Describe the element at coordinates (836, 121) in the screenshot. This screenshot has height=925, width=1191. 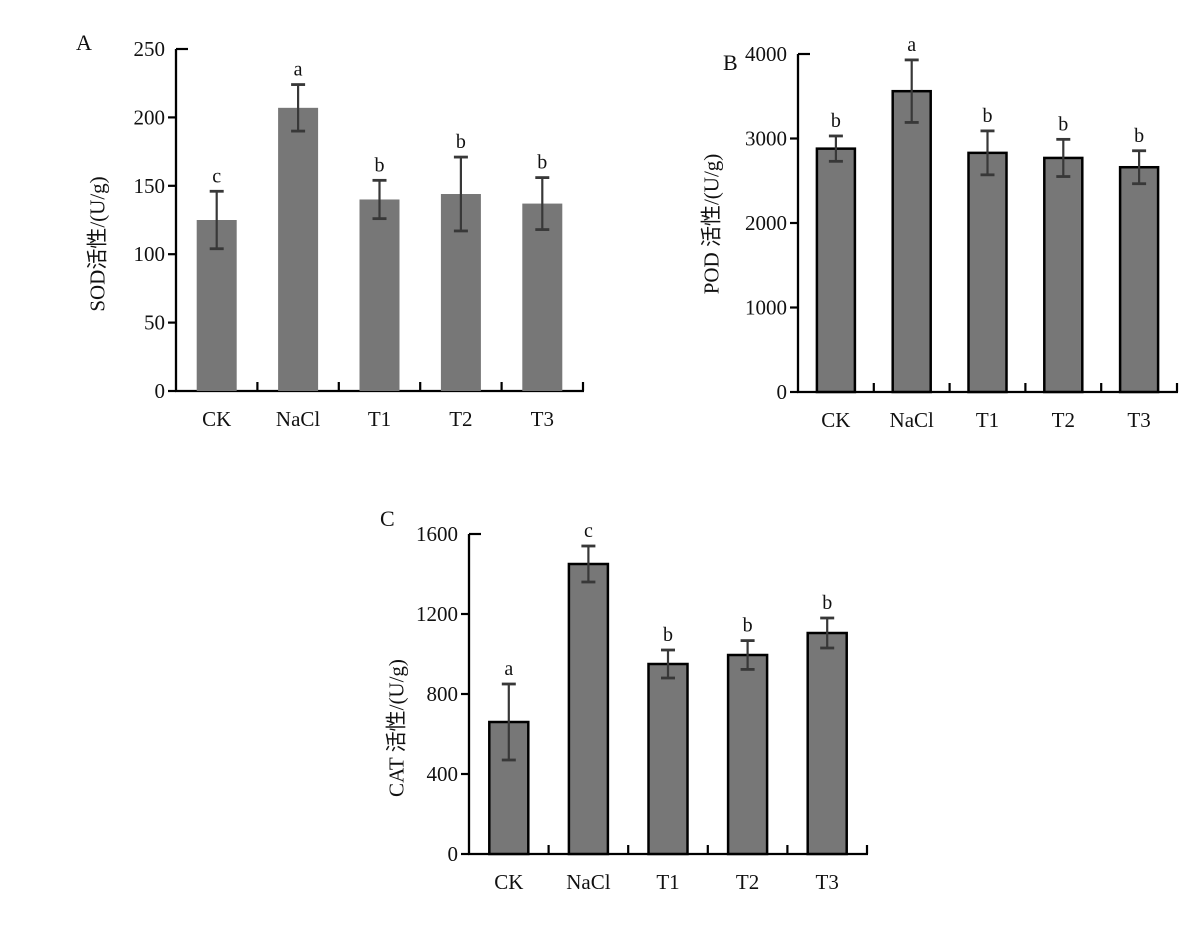
I see `sig-letter-CK: b` at that location.